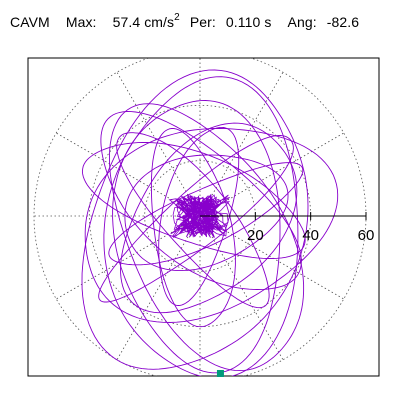  I want to click on core-scribble, so click(199, 216).